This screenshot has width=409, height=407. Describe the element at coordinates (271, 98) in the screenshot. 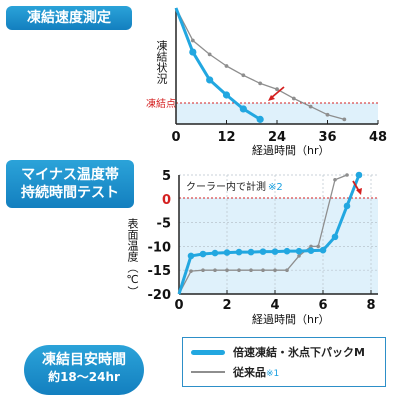

I see `chart1-arrow-head` at that location.